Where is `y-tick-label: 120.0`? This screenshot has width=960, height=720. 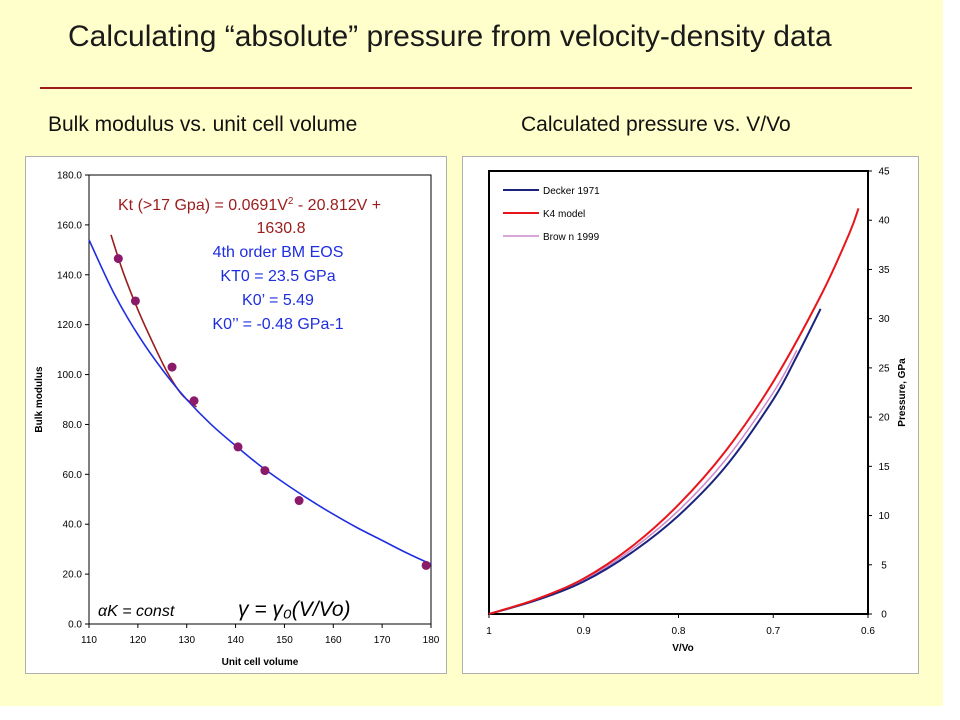 y-tick-label: 120.0 is located at coordinates (69, 325).